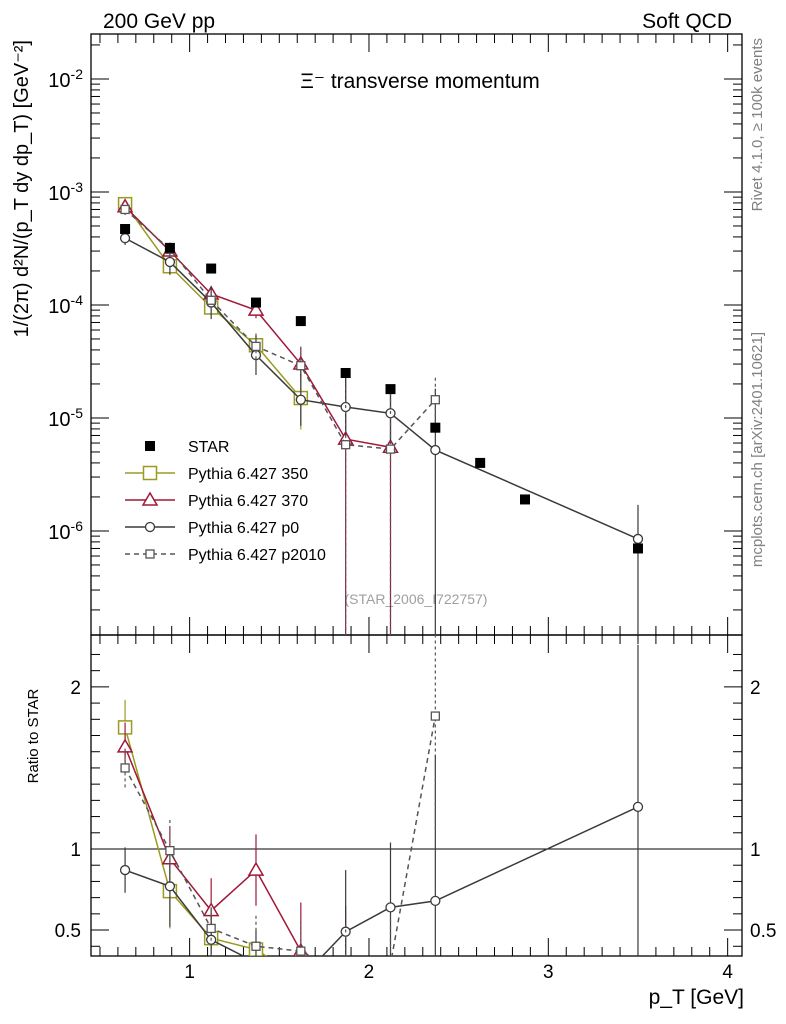 Image resolution: width=786 pixels, height=1024 pixels. What do you see at coordinates (757, 449) in the screenshot?
I see `mcplots-label: mcplots.cern.ch [arXiv:2401.10621]` at bounding box center [757, 449].